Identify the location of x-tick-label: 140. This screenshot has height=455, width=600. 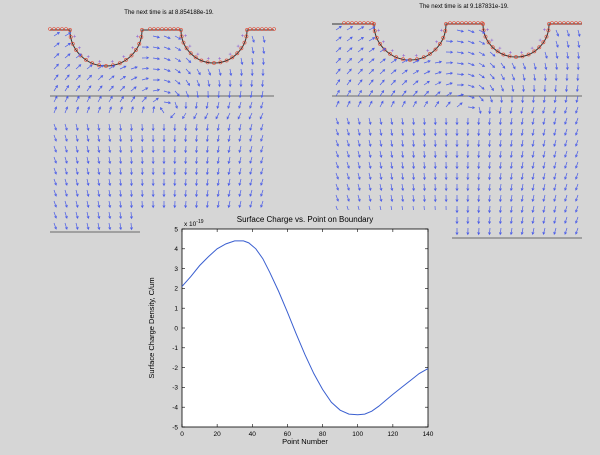
(428, 434).